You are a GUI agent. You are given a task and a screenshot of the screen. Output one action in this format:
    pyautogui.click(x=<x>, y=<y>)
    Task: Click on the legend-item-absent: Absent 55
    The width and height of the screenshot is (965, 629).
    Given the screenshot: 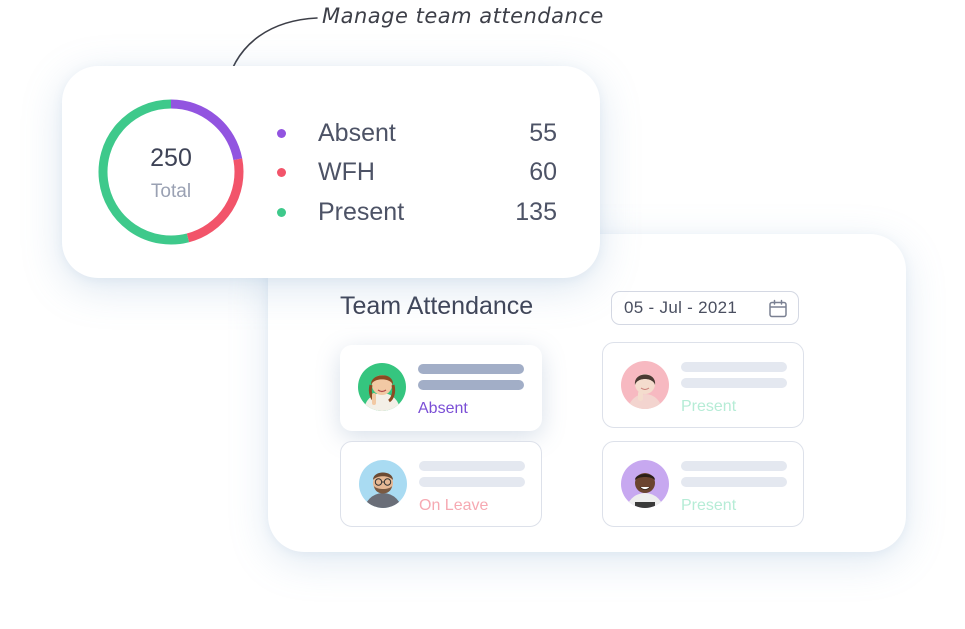 What is the action you would take?
    pyautogui.click(x=414, y=133)
    